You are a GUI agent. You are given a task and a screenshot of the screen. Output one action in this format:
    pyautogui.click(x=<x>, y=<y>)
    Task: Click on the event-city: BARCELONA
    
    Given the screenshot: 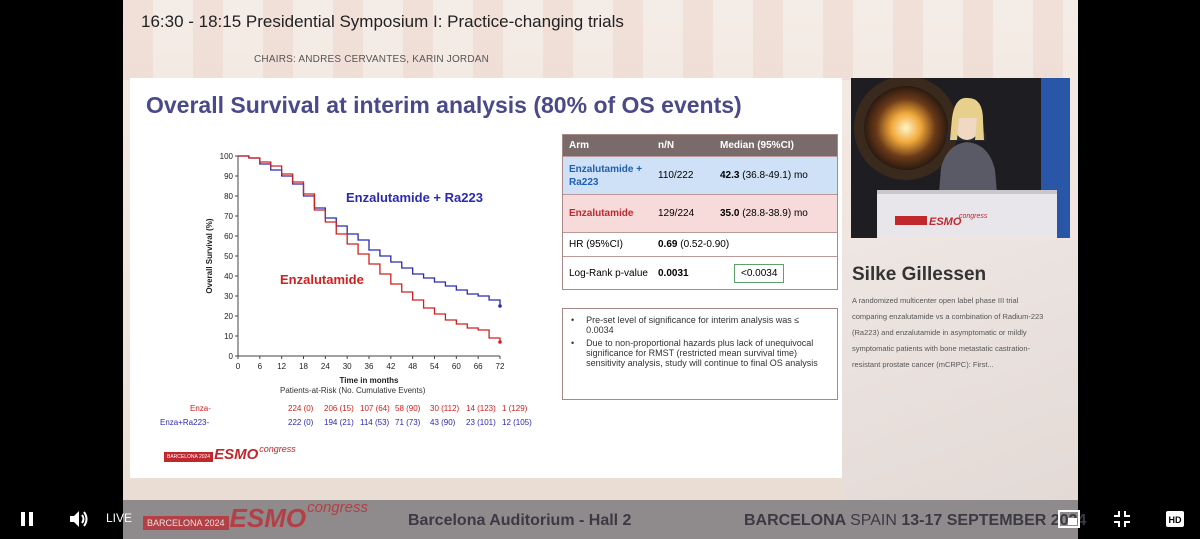 What is the action you would take?
    pyautogui.click(x=795, y=520)
    